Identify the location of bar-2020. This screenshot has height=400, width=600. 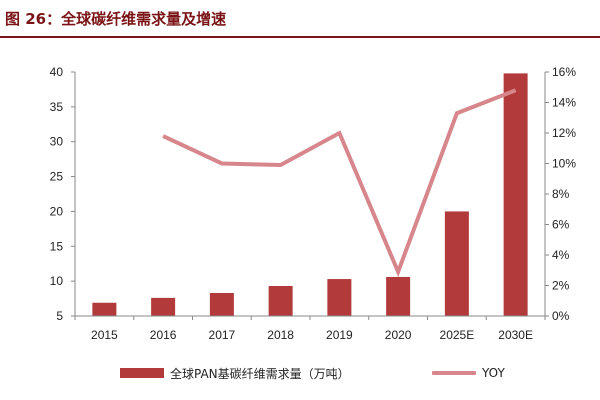
(398, 296).